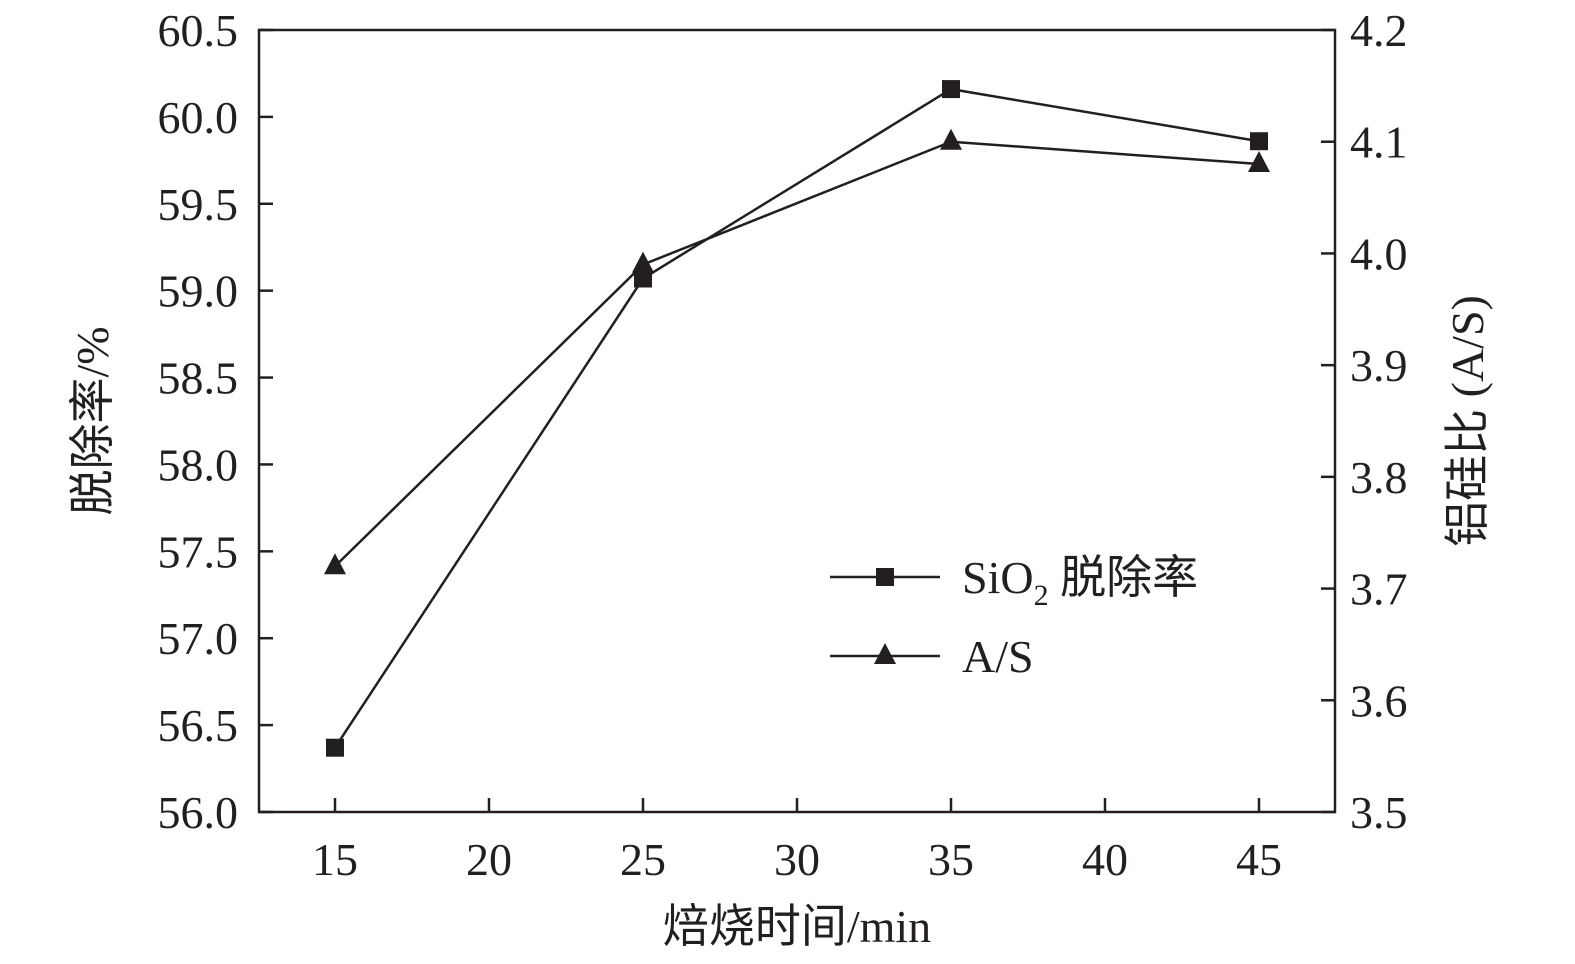  I want to click on right-y-tick-label: 3.6, so click(1379, 700).